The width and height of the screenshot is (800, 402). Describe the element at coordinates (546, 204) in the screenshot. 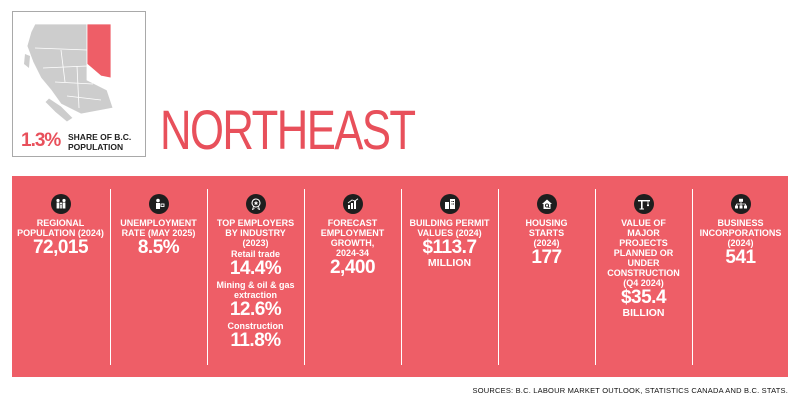

I see `house-search-icon` at that location.